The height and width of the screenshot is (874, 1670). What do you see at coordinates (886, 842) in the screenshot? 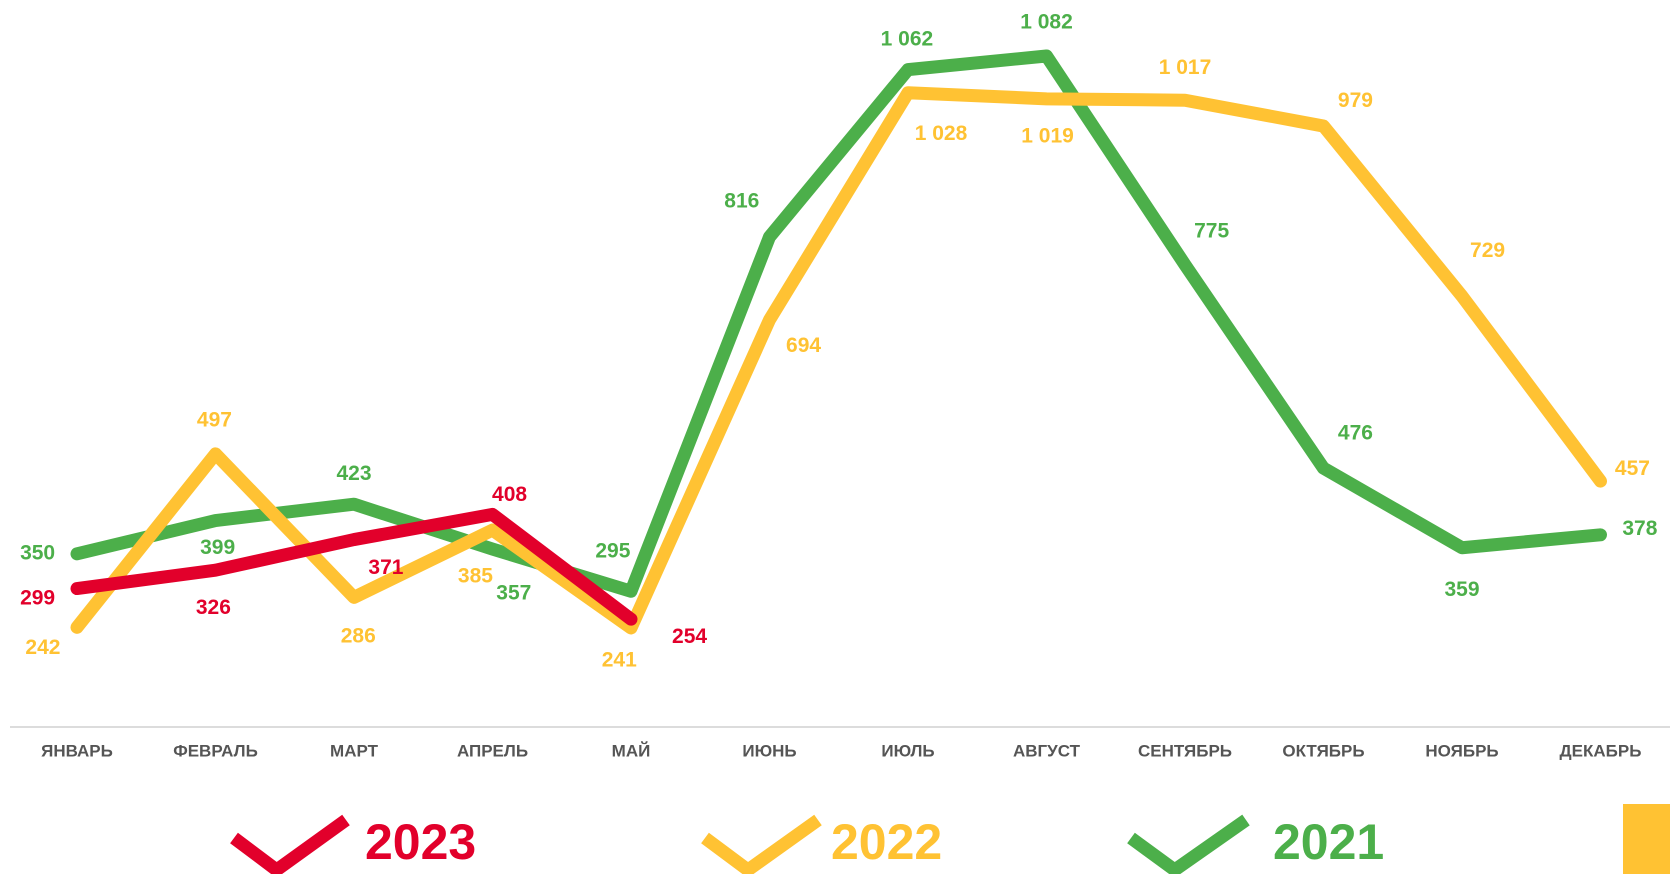
I see `legend-label: 2022` at bounding box center [886, 842].